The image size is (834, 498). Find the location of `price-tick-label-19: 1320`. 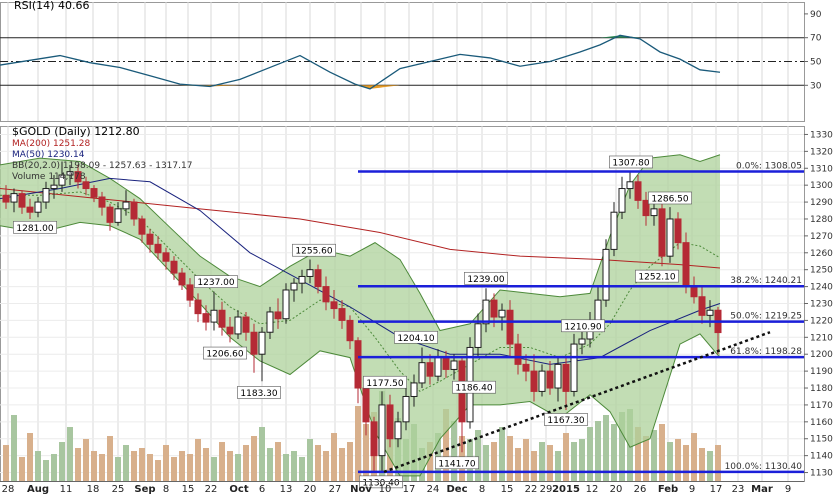

price-tick-label-19: 1320 is located at coordinates (821, 152).